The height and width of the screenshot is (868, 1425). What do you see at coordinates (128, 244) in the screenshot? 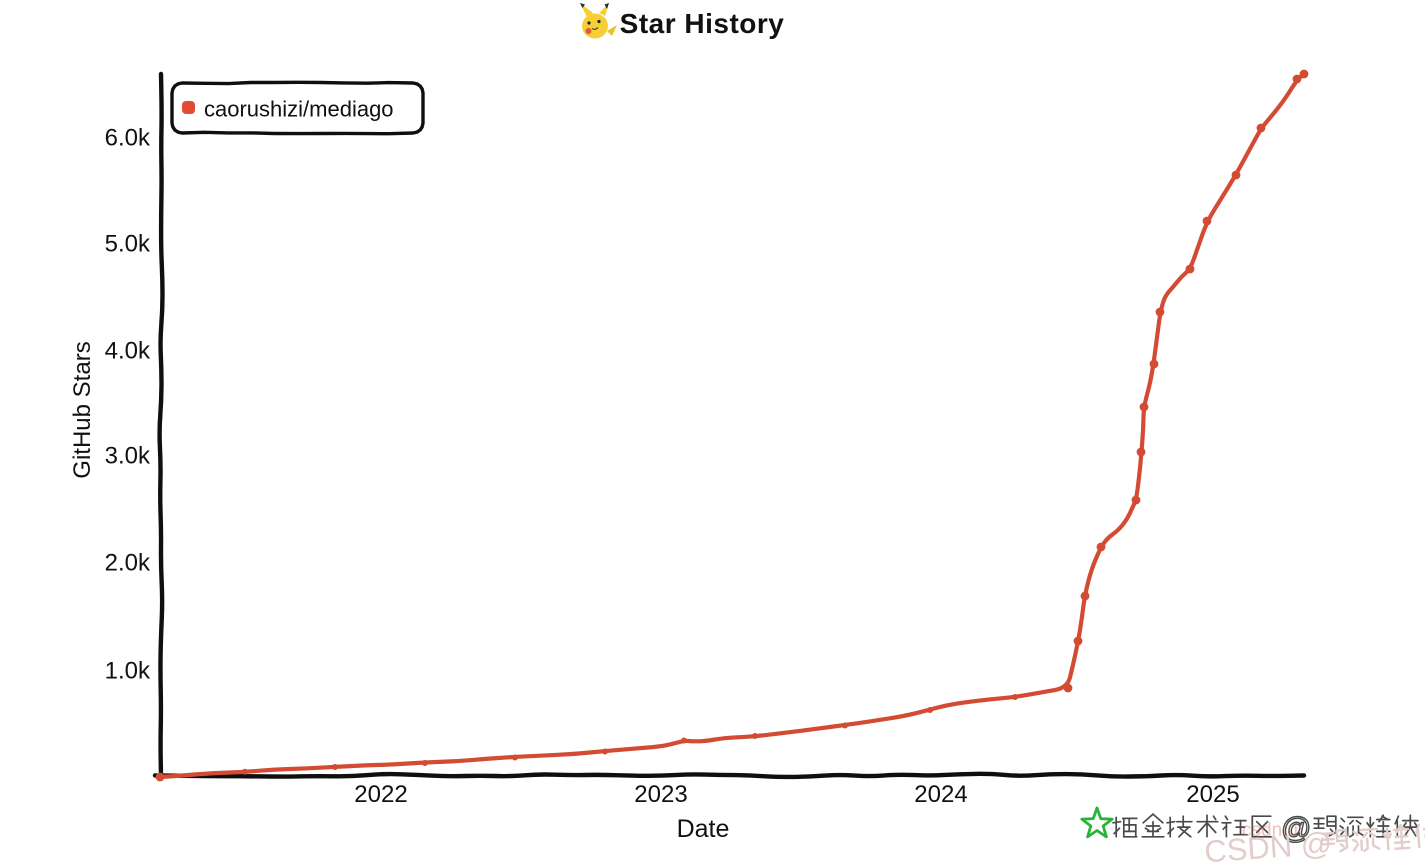
I see `svg-text: 5.0k` at bounding box center [128, 244].